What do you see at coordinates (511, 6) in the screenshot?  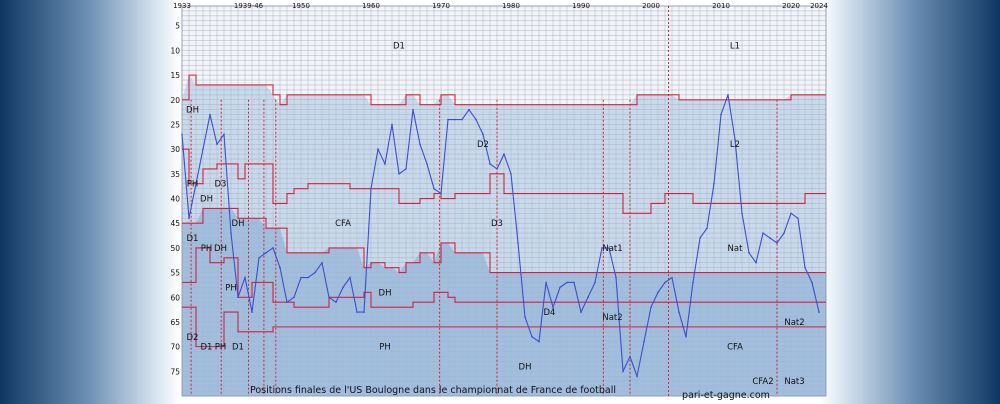 I see `x-tick-label: 1980` at bounding box center [511, 6].